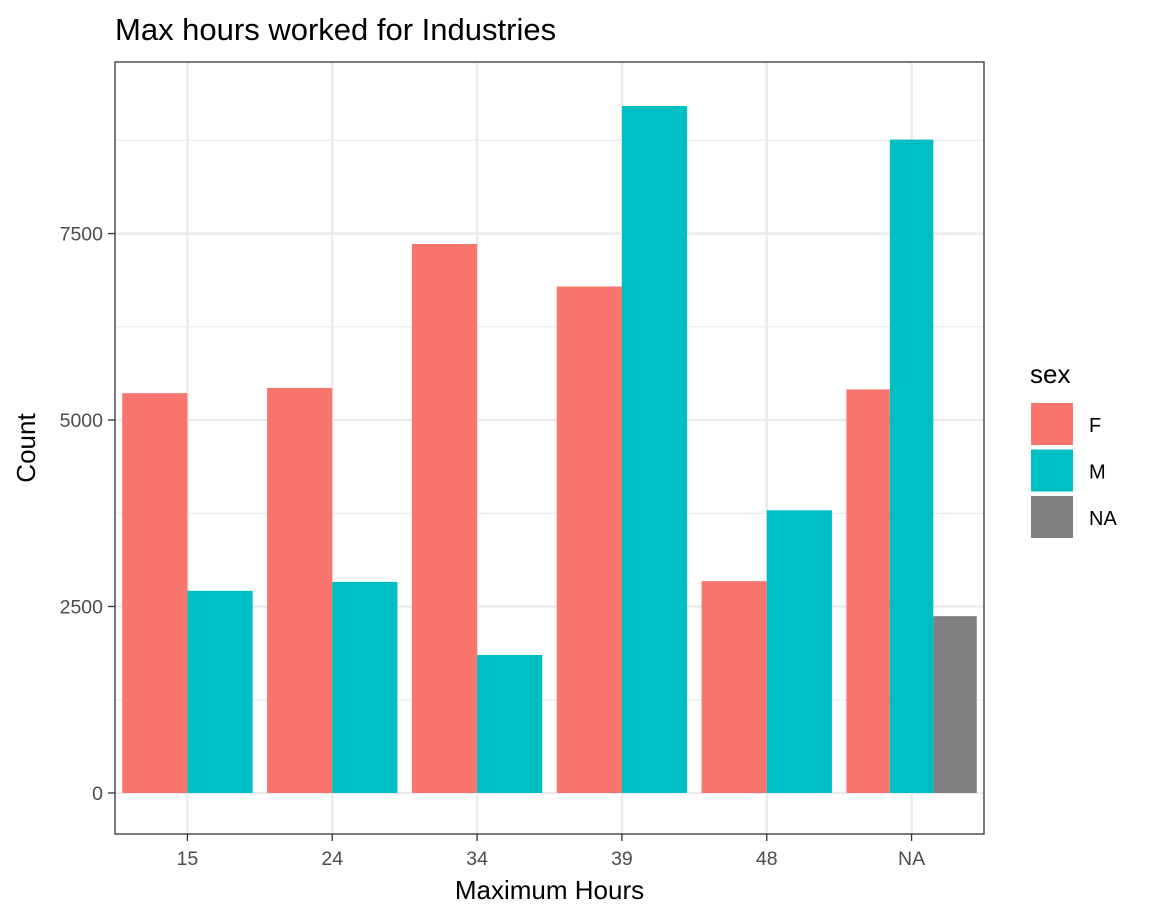  What do you see at coordinates (82, 235) in the screenshot?
I see `y-tick-label: 7500` at bounding box center [82, 235].